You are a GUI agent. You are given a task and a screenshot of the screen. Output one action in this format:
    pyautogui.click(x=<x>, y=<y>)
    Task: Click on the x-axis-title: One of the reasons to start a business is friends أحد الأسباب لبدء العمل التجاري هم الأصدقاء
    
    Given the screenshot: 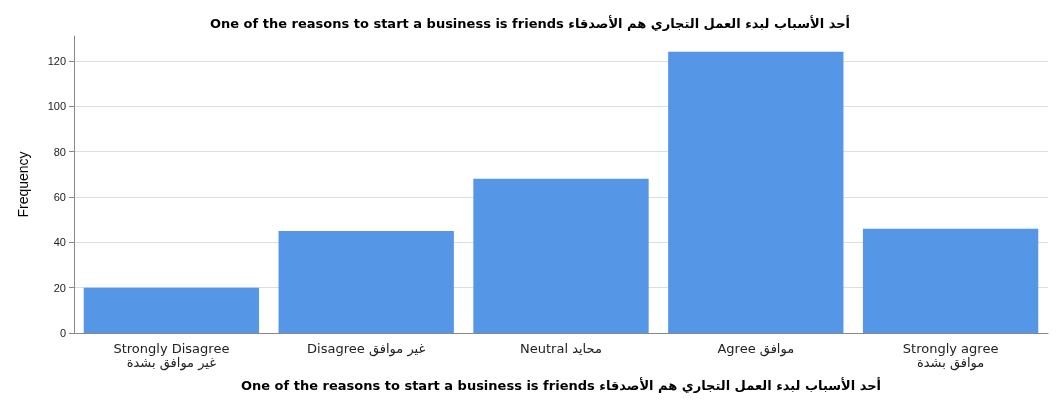 What is the action you would take?
    pyautogui.click(x=561, y=385)
    